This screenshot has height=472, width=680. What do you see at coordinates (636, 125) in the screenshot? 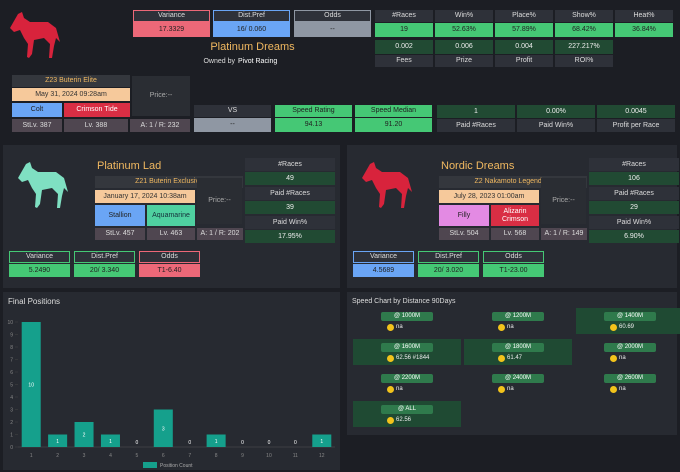
I see `stats-label: Profit per Race` at bounding box center [636, 125].